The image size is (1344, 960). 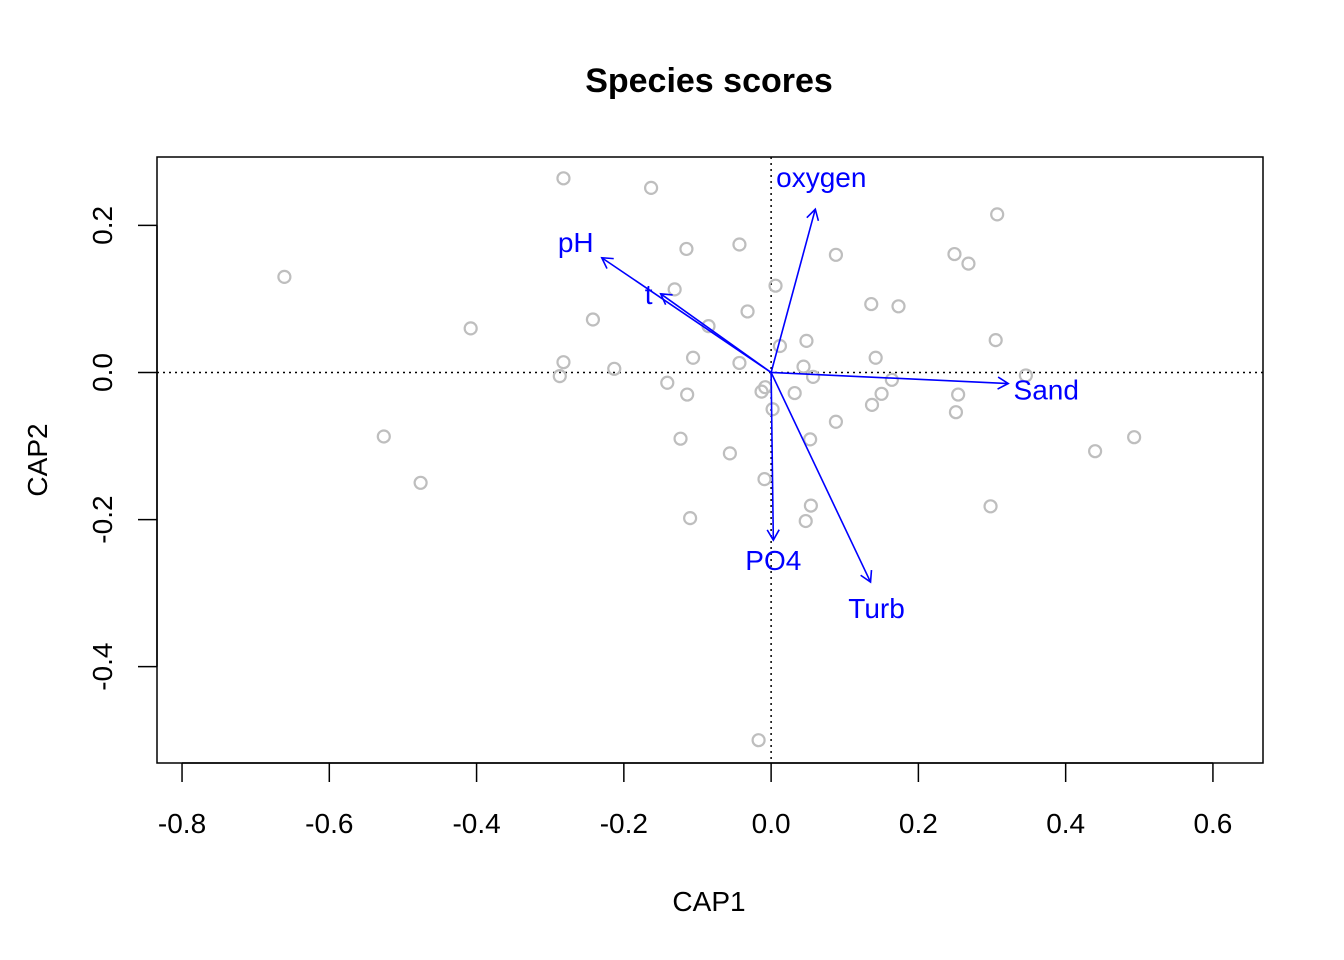 What do you see at coordinates (708, 901) in the screenshot?
I see `x-axis-label: CAP1` at bounding box center [708, 901].